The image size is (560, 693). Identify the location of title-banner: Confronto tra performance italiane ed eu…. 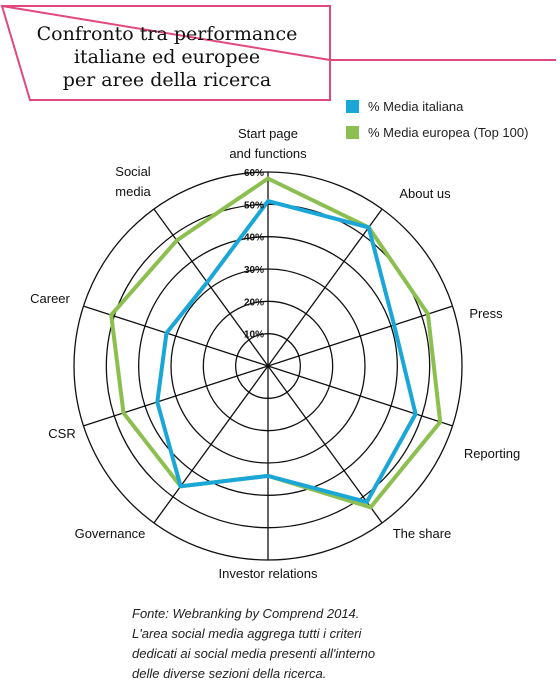
(278, 52).